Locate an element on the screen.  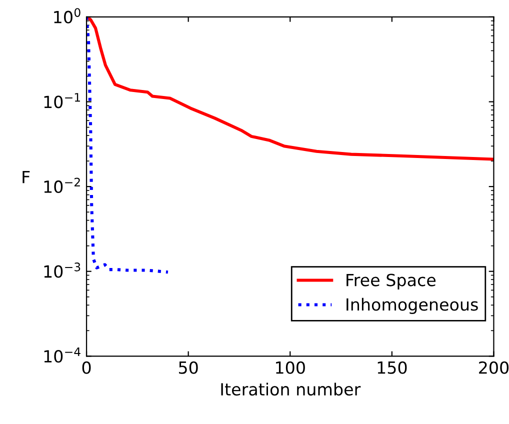
y-tick-label: 10$^{−3}$ is located at coordinates (62, 270).